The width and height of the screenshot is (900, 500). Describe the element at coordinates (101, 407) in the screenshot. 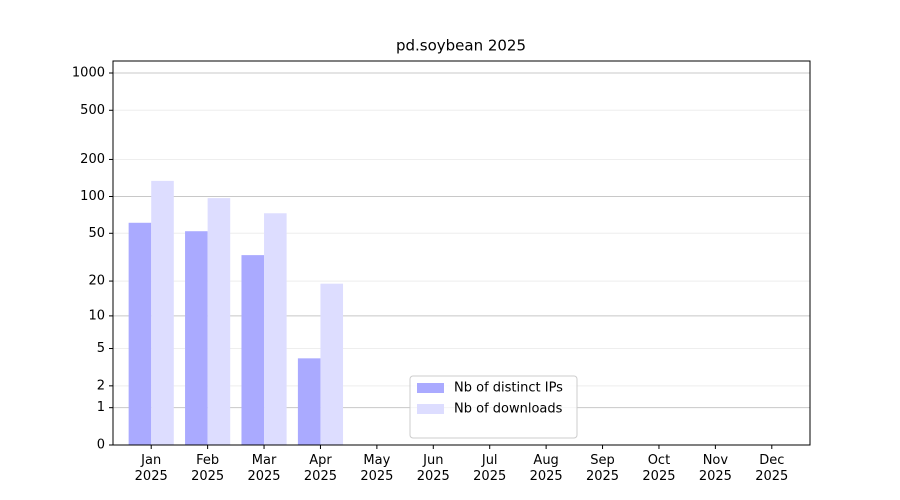

I see `y-tick-label: 1` at that location.